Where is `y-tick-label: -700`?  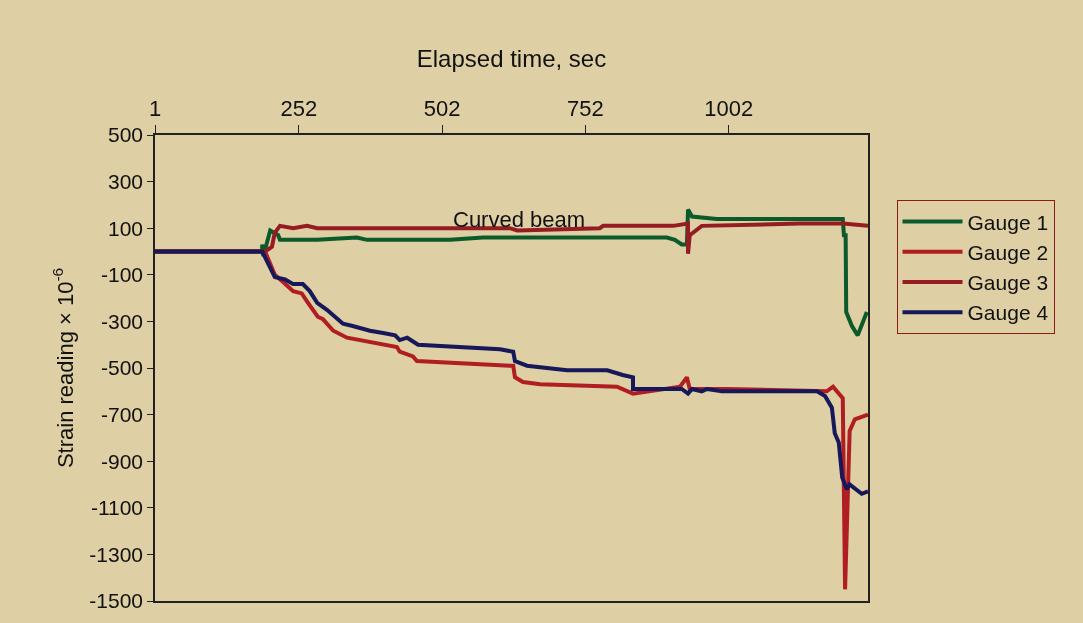 y-tick-label: -700 is located at coordinates (122, 414).